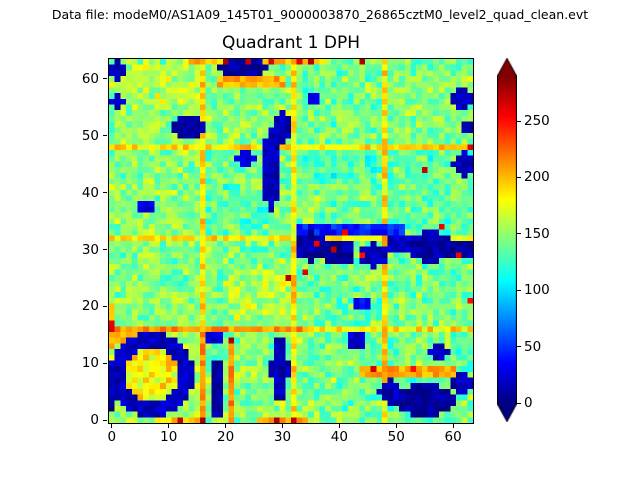  What do you see at coordinates (528, 403) in the screenshot?
I see `colorbar-tick-label: 0` at bounding box center [528, 403].